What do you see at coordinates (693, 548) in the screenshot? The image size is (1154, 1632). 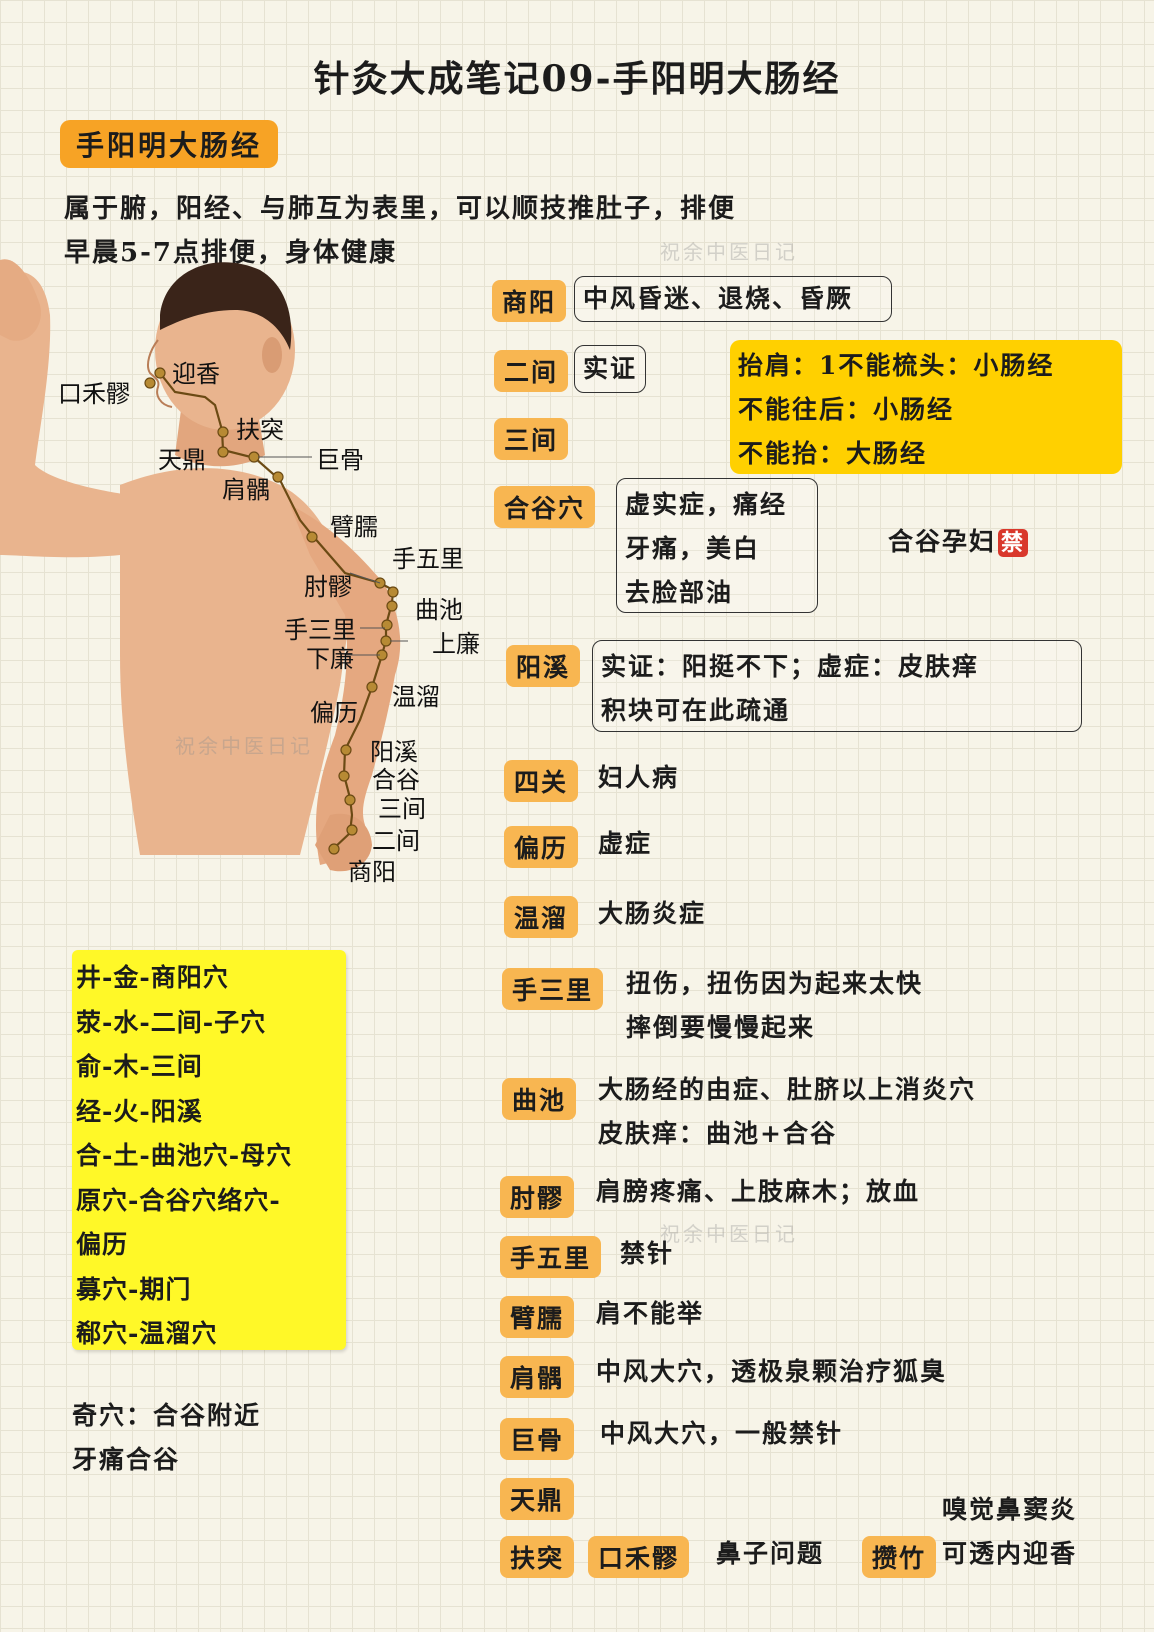 I see `hegu-line: 牙痛，美白` at bounding box center [693, 548].